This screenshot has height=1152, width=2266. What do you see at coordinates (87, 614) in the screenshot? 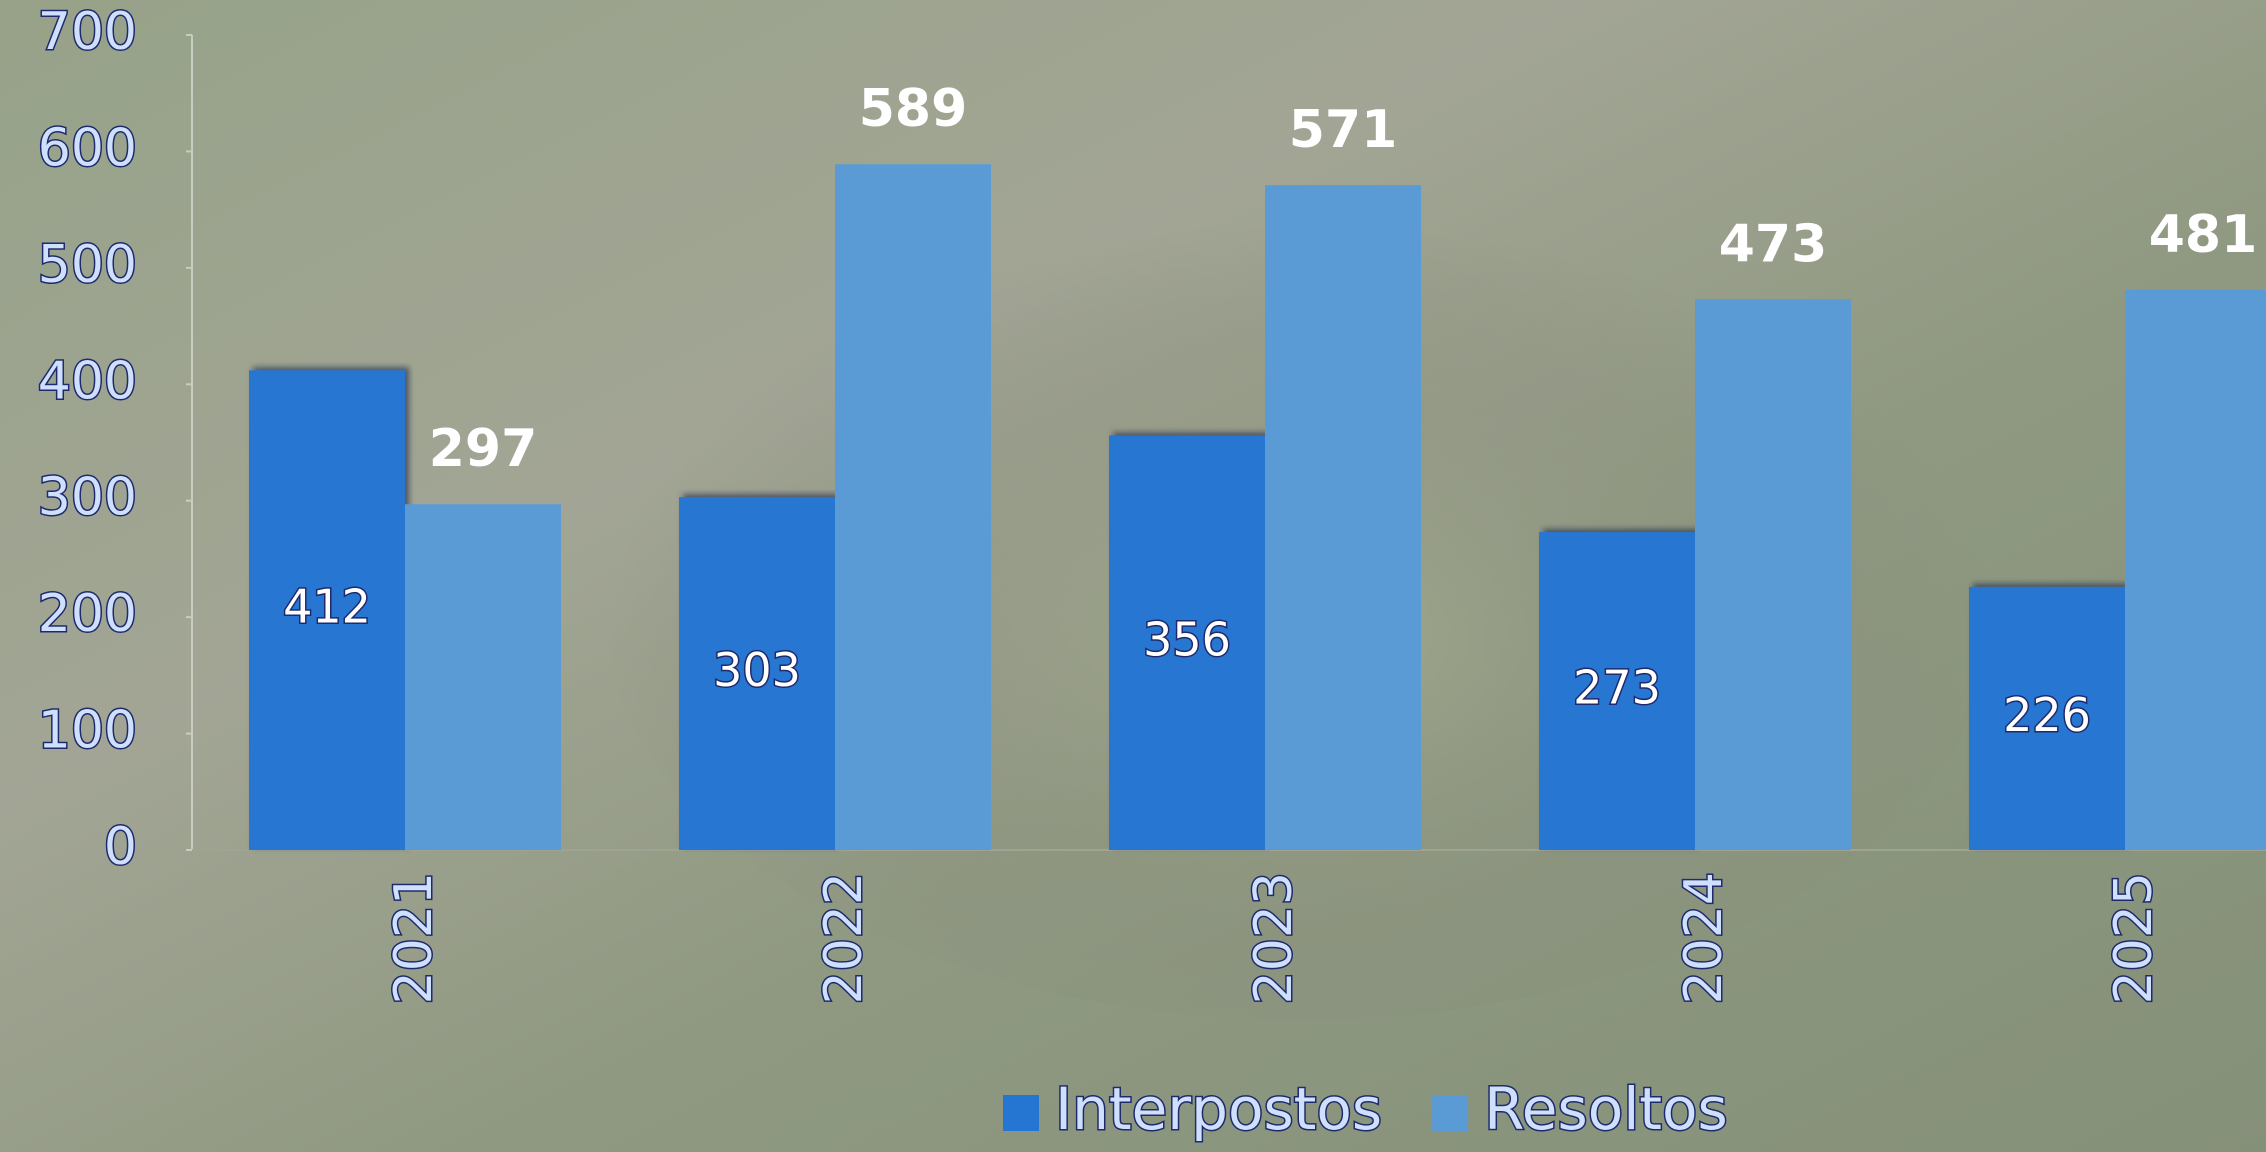
I see `y-tick-label: 200` at bounding box center [87, 614].